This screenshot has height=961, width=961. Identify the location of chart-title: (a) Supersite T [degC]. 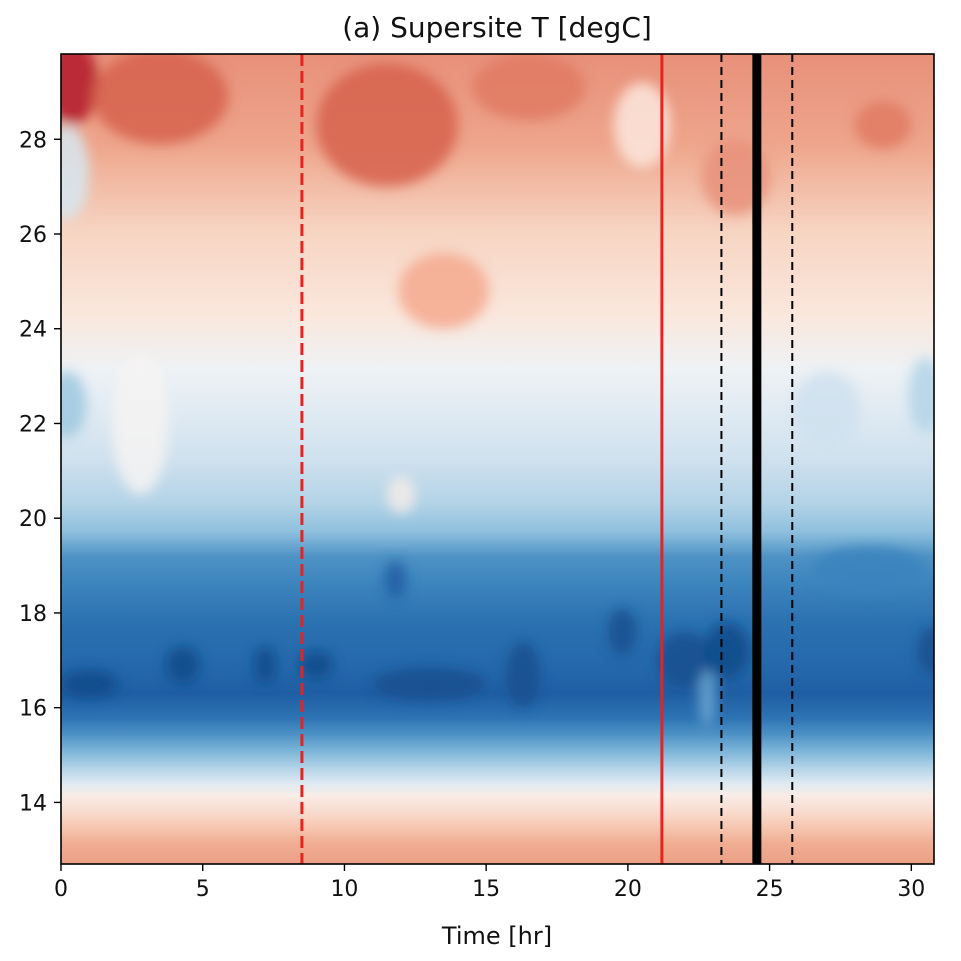
(497, 27).